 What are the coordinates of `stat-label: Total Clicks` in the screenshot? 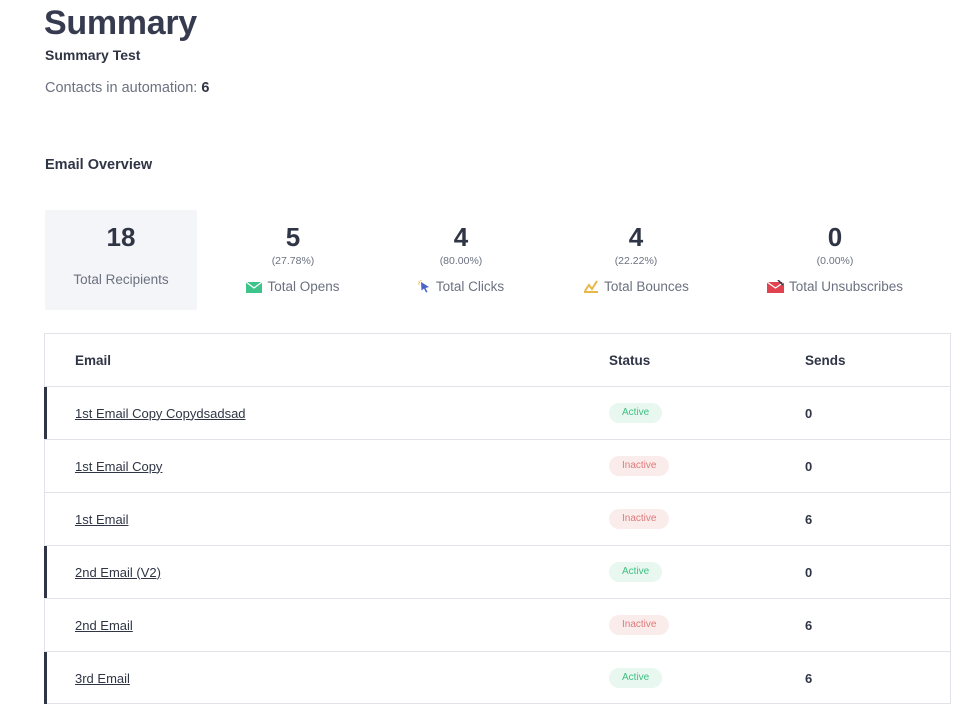 It's located at (470, 286).